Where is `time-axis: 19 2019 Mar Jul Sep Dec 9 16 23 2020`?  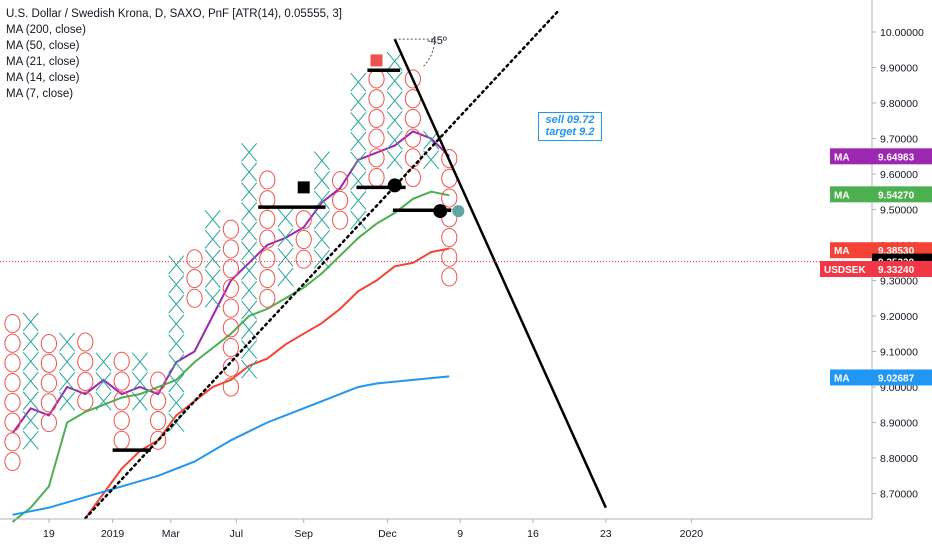
time-axis: 19 2019 Mar Jul Sep Dec 9 16 23 2020 is located at coordinates (436, 529).